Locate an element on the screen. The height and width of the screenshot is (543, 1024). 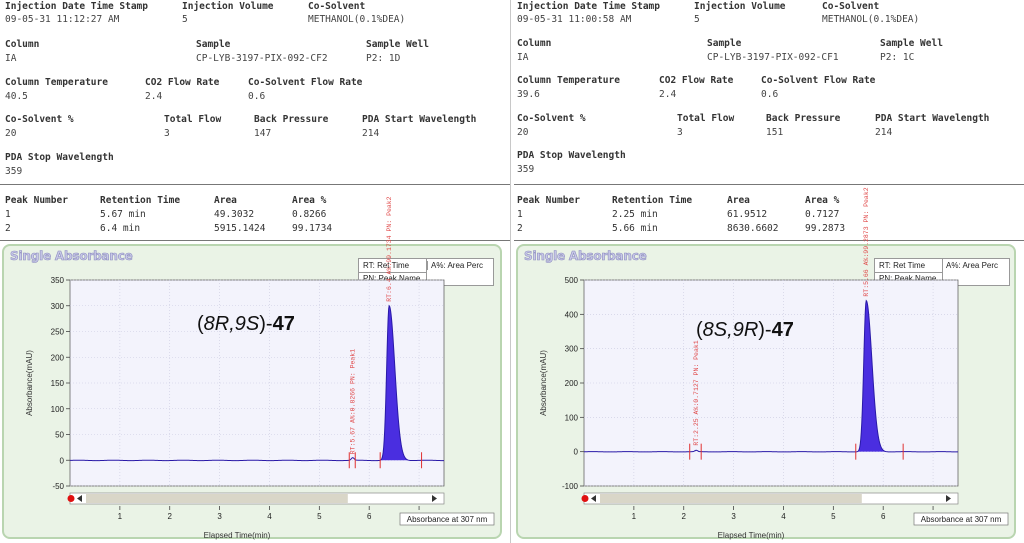
chromatogram-trace is located at coordinates (771, 376).